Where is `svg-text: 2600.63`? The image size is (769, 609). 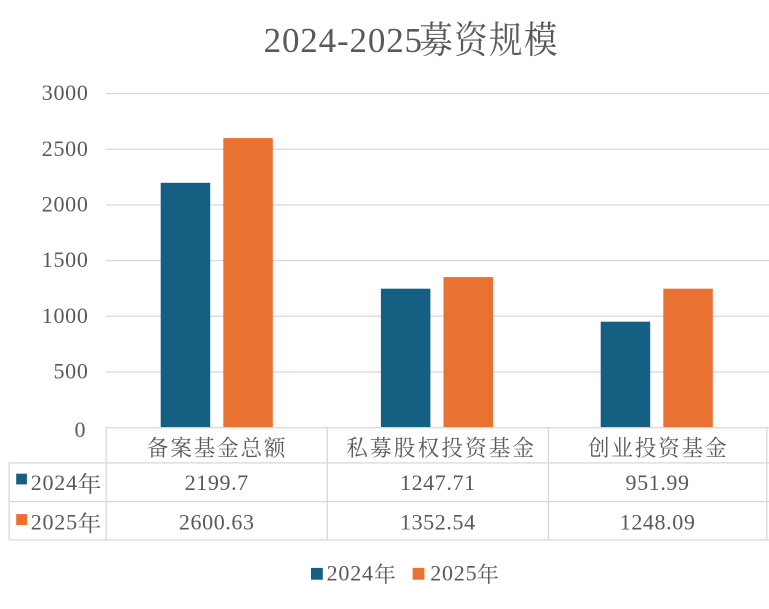
svg-text: 2600.63 is located at coordinates (217, 522).